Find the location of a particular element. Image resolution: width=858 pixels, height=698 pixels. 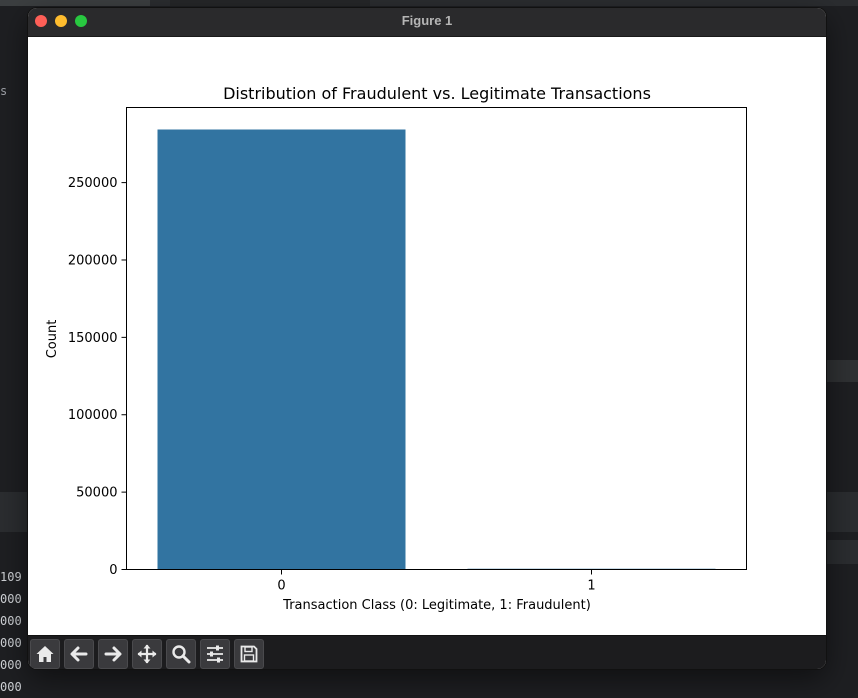

y-tick-label: 50000 is located at coordinates (96, 493).